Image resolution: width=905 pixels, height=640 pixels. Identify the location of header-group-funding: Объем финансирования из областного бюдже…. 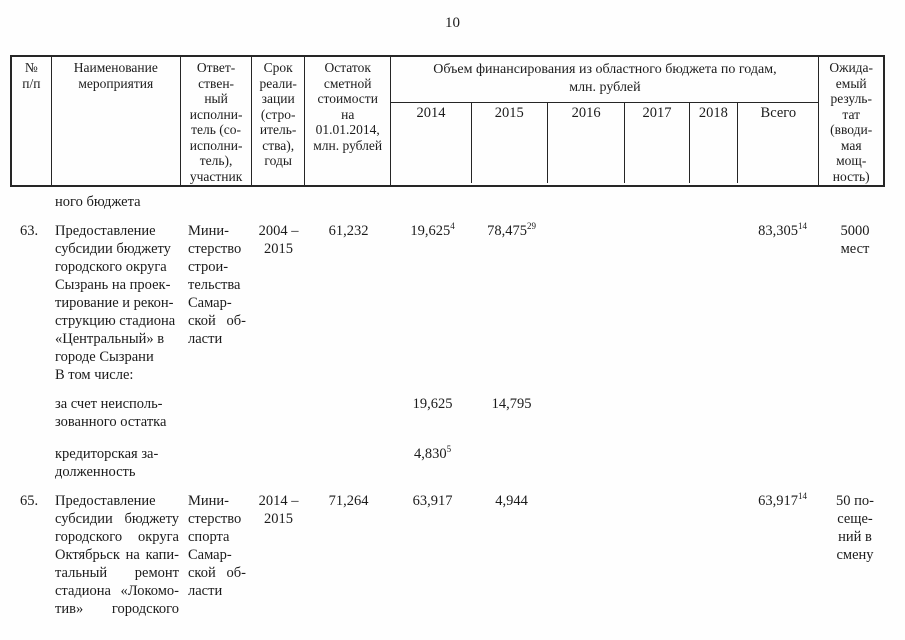
(605, 121).